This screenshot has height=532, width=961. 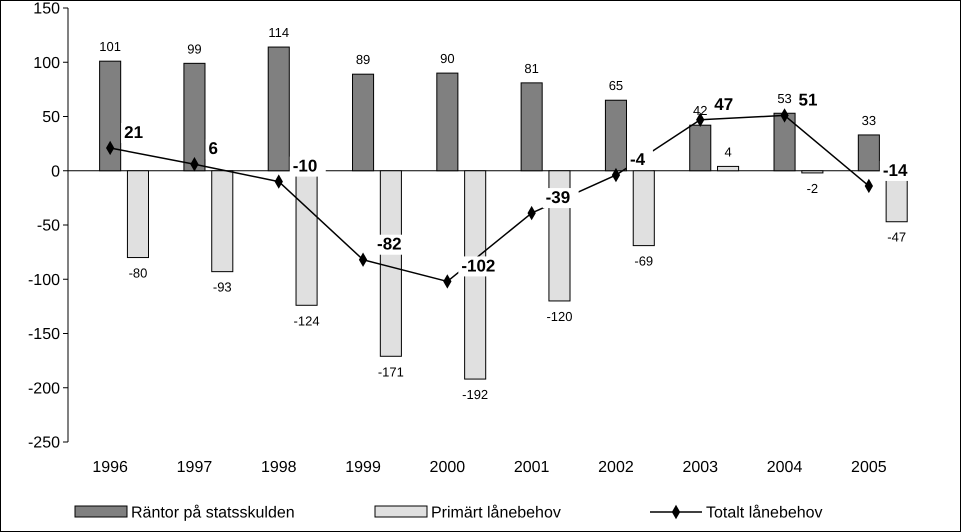 What do you see at coordinates (44, 443) in the screenshot?
I see `y-tick-label: -250` at bounding box center [44, 443].